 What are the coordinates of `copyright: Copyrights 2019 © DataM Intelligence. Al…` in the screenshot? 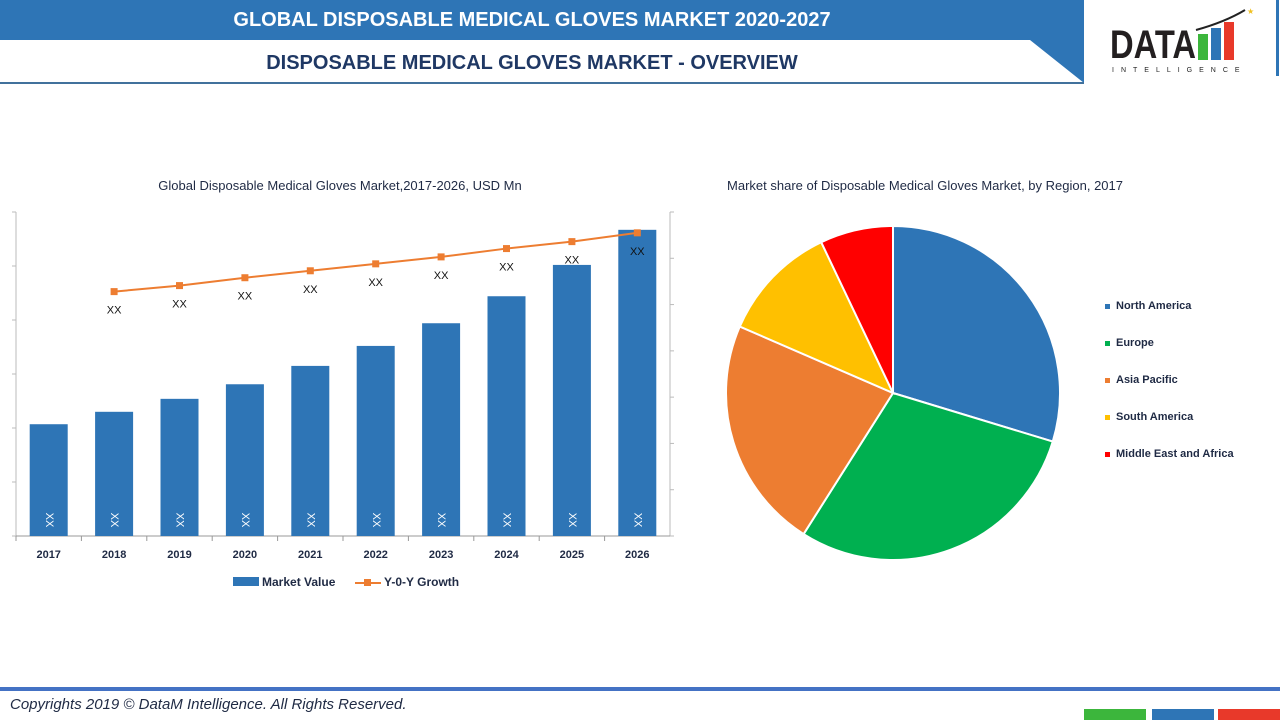 It's located at (208, 704).